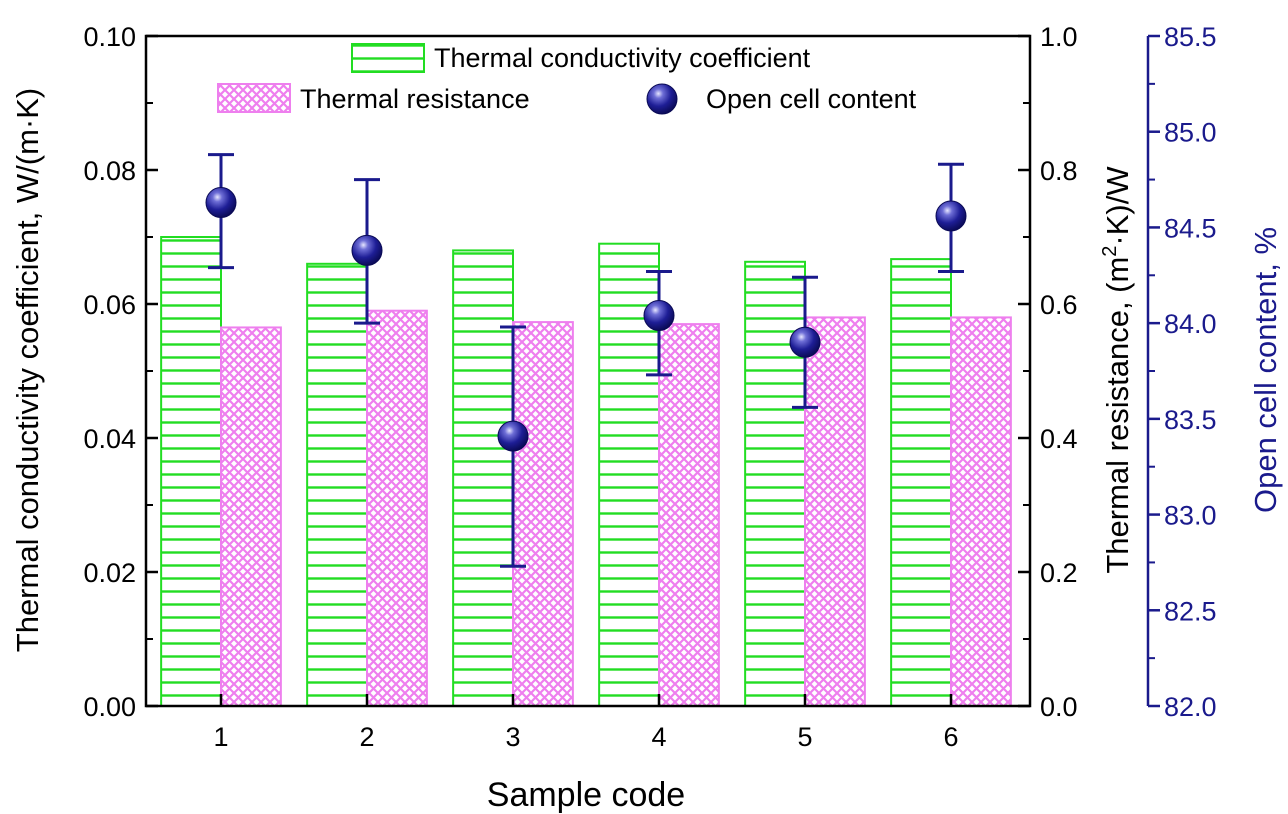 This screenshot has height=814, width=1288. Describe the element at coordinates (804, 737) in the screenshot. I see `x-tick-label: 5` at that location.